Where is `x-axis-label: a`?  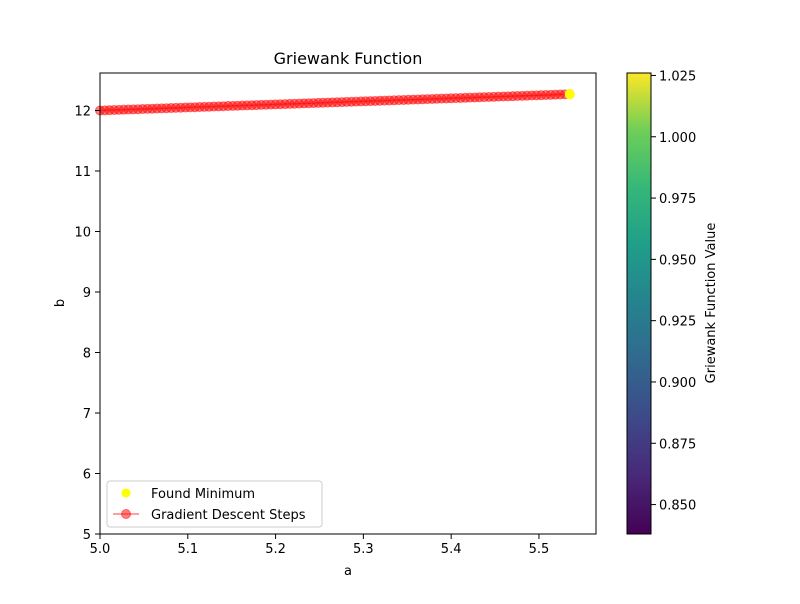 x-axis-label: a is located at coordinates (348, 571).